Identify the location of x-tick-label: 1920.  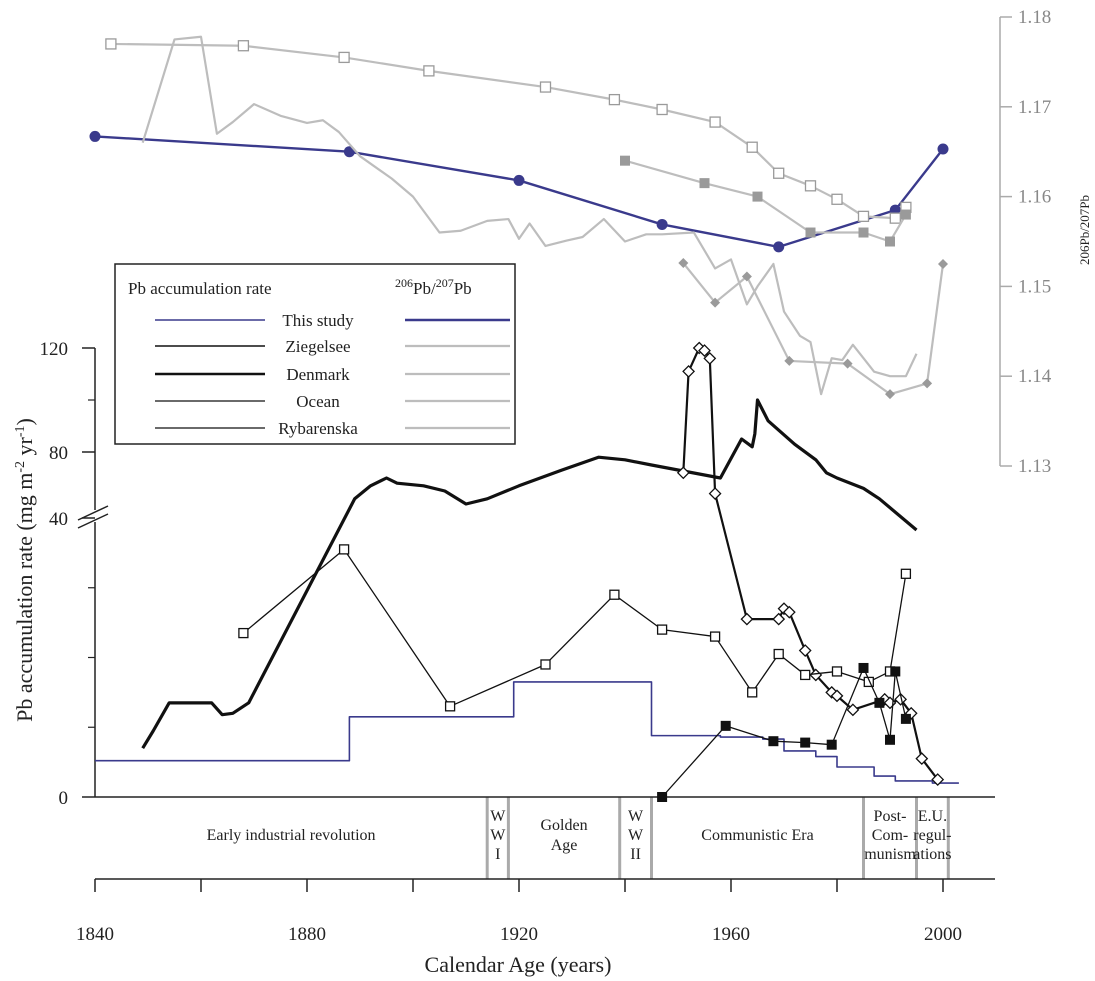
(519, 934).